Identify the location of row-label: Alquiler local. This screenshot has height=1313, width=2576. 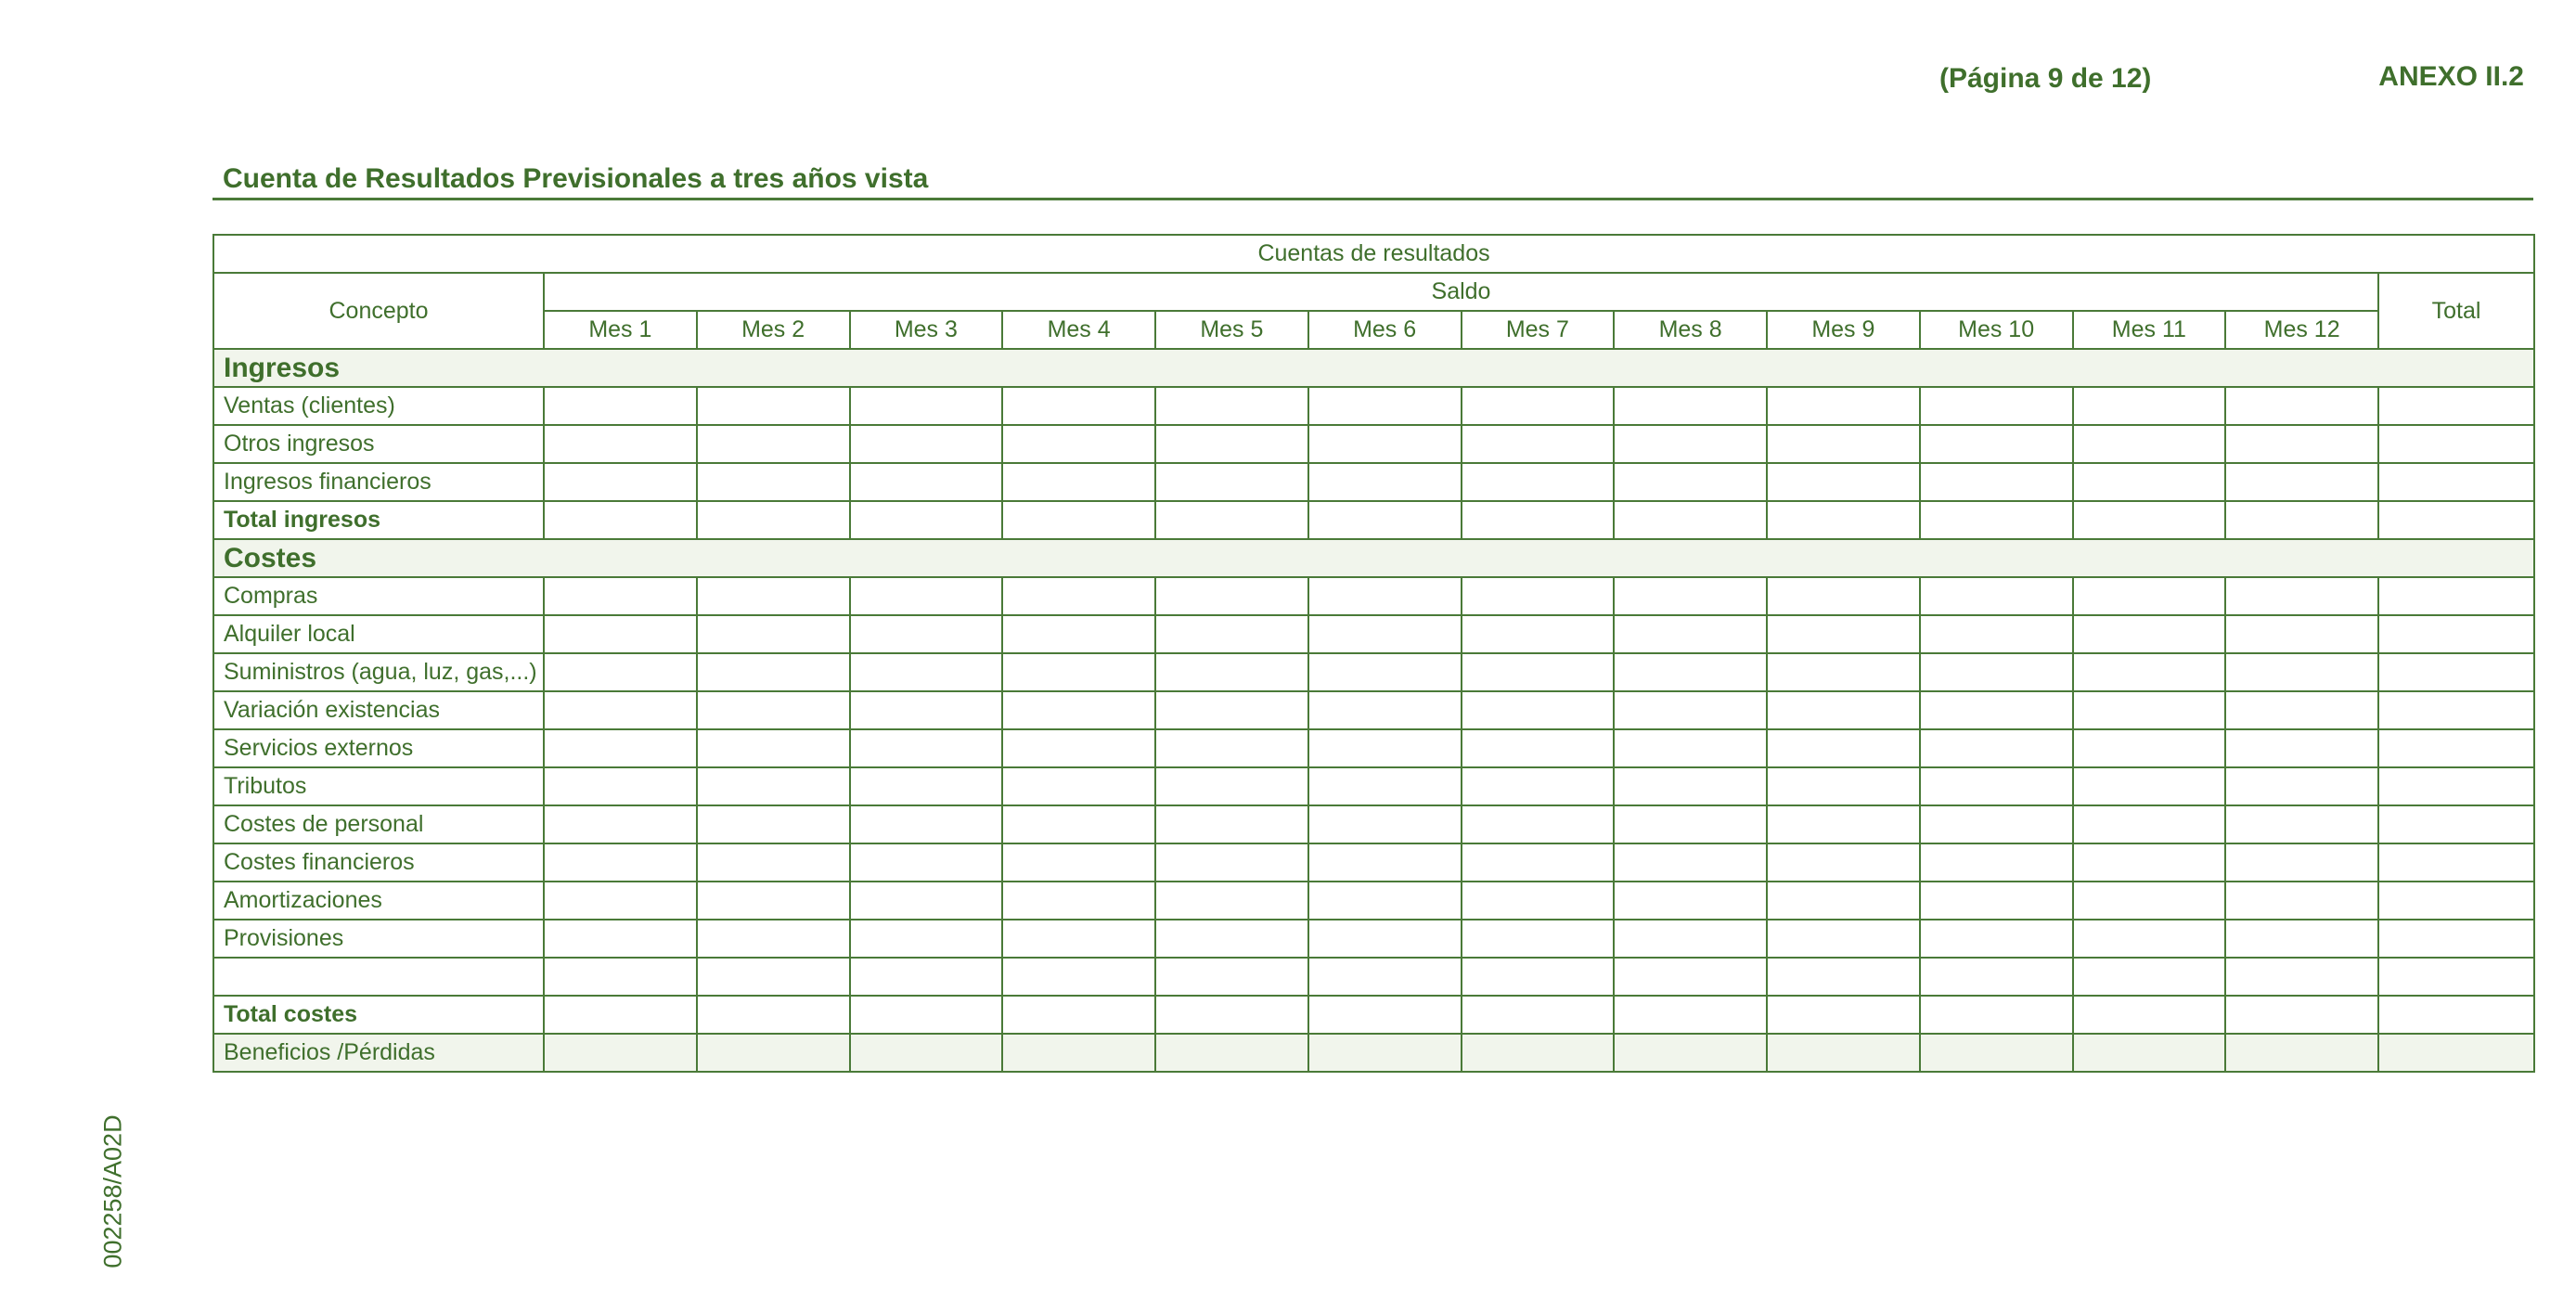
(379, 634).